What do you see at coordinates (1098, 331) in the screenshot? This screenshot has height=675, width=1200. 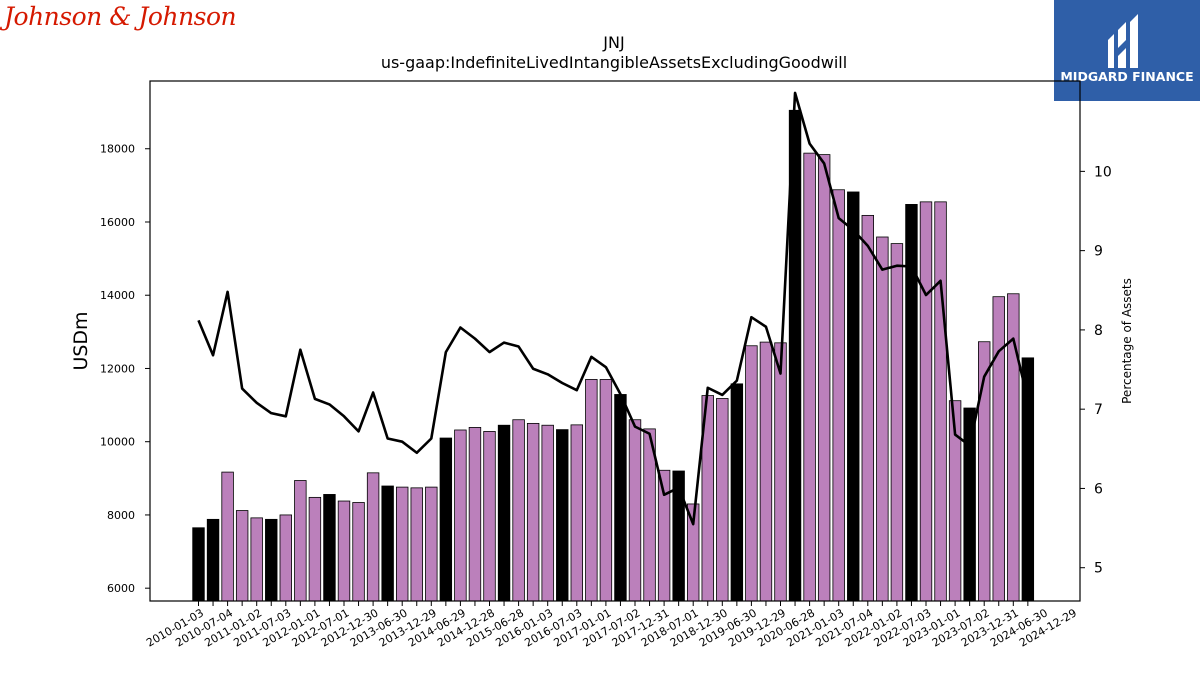 I see `y2-tick-label: 8` at bounding box center [1098, 331].